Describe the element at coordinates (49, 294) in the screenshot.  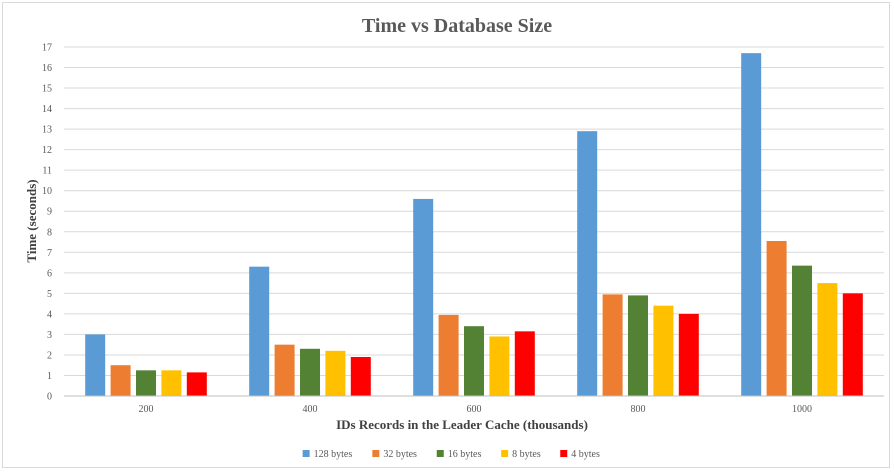
I see `y-tick-label: 5` at that location.